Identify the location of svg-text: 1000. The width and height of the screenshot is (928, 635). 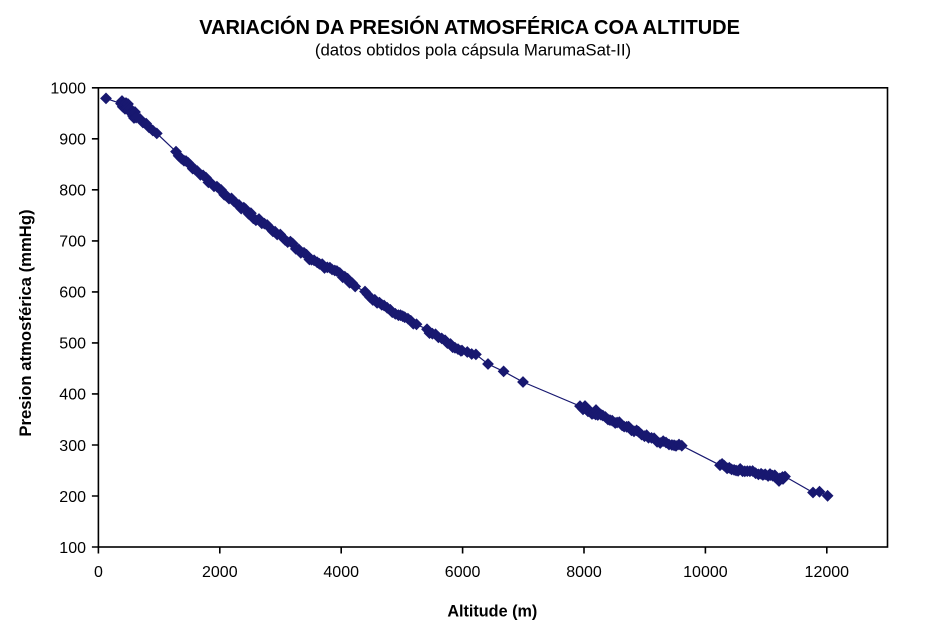
(68, 89).